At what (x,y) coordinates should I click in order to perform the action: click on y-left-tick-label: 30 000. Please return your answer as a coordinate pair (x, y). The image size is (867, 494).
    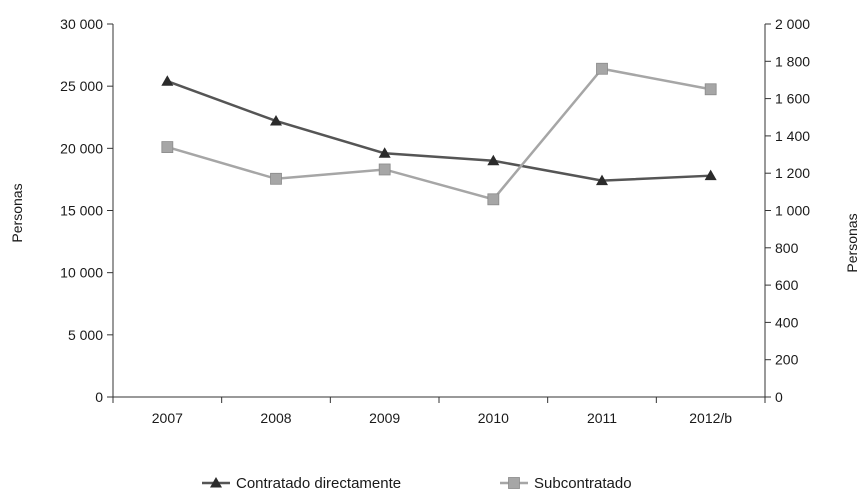
    Looking at the image, I should click on (81, 24).